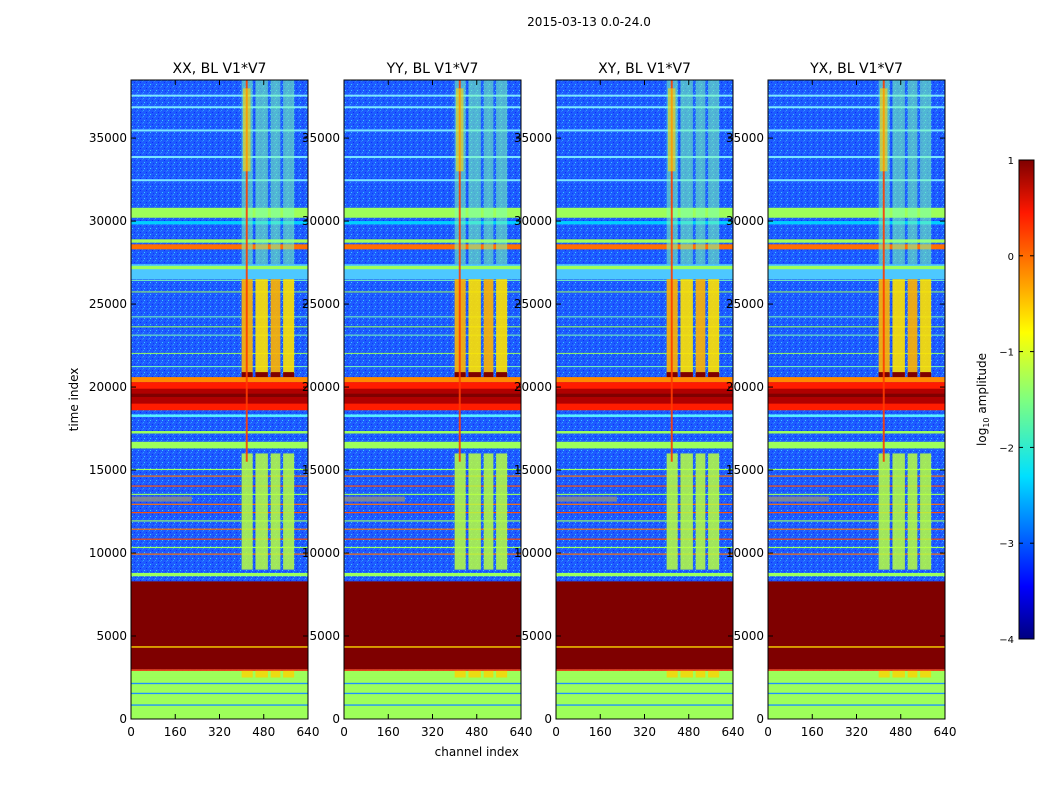  Describe the element at coordinates (108, 470) in the screenshot. I see `y-tick-label: 15000` at that location.